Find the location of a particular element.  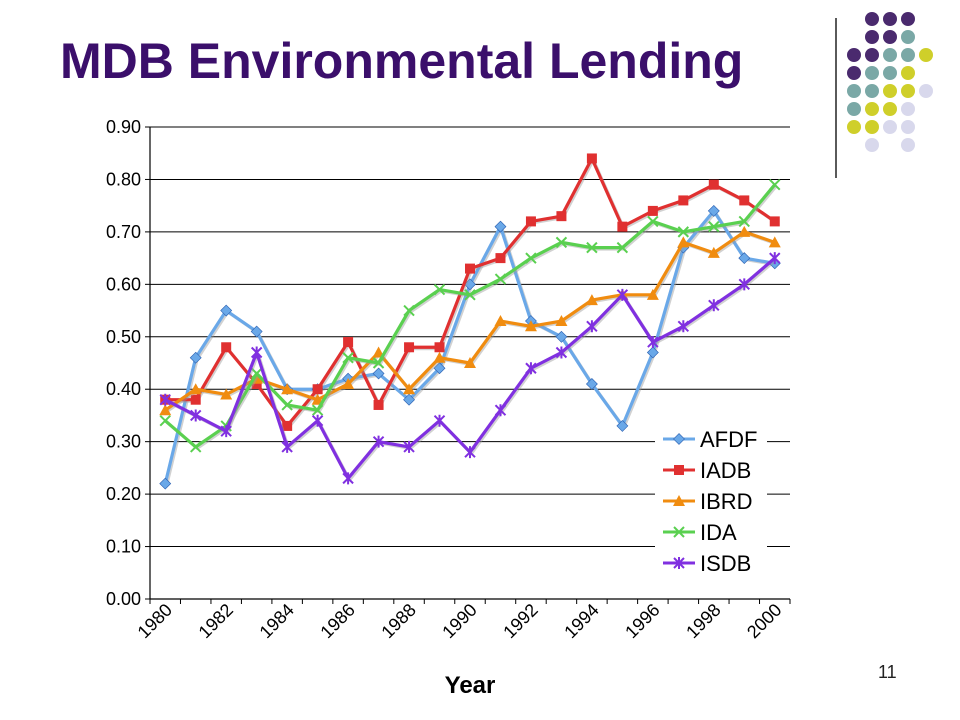

x-tick-label: 1988 is located at coordinates (398, 621).